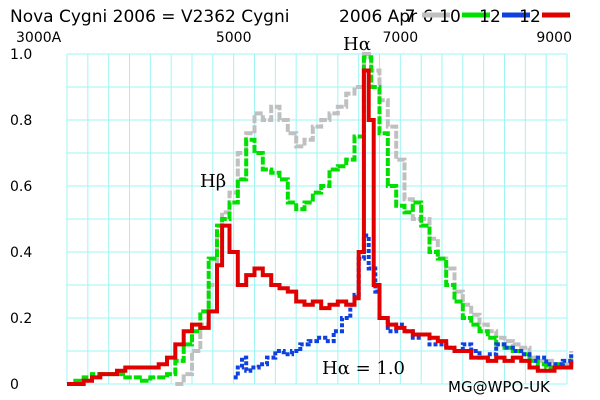  Describe the element at coordinates (234, 38) in the screenshot. I see `x-tick-label: 5000` at that location.